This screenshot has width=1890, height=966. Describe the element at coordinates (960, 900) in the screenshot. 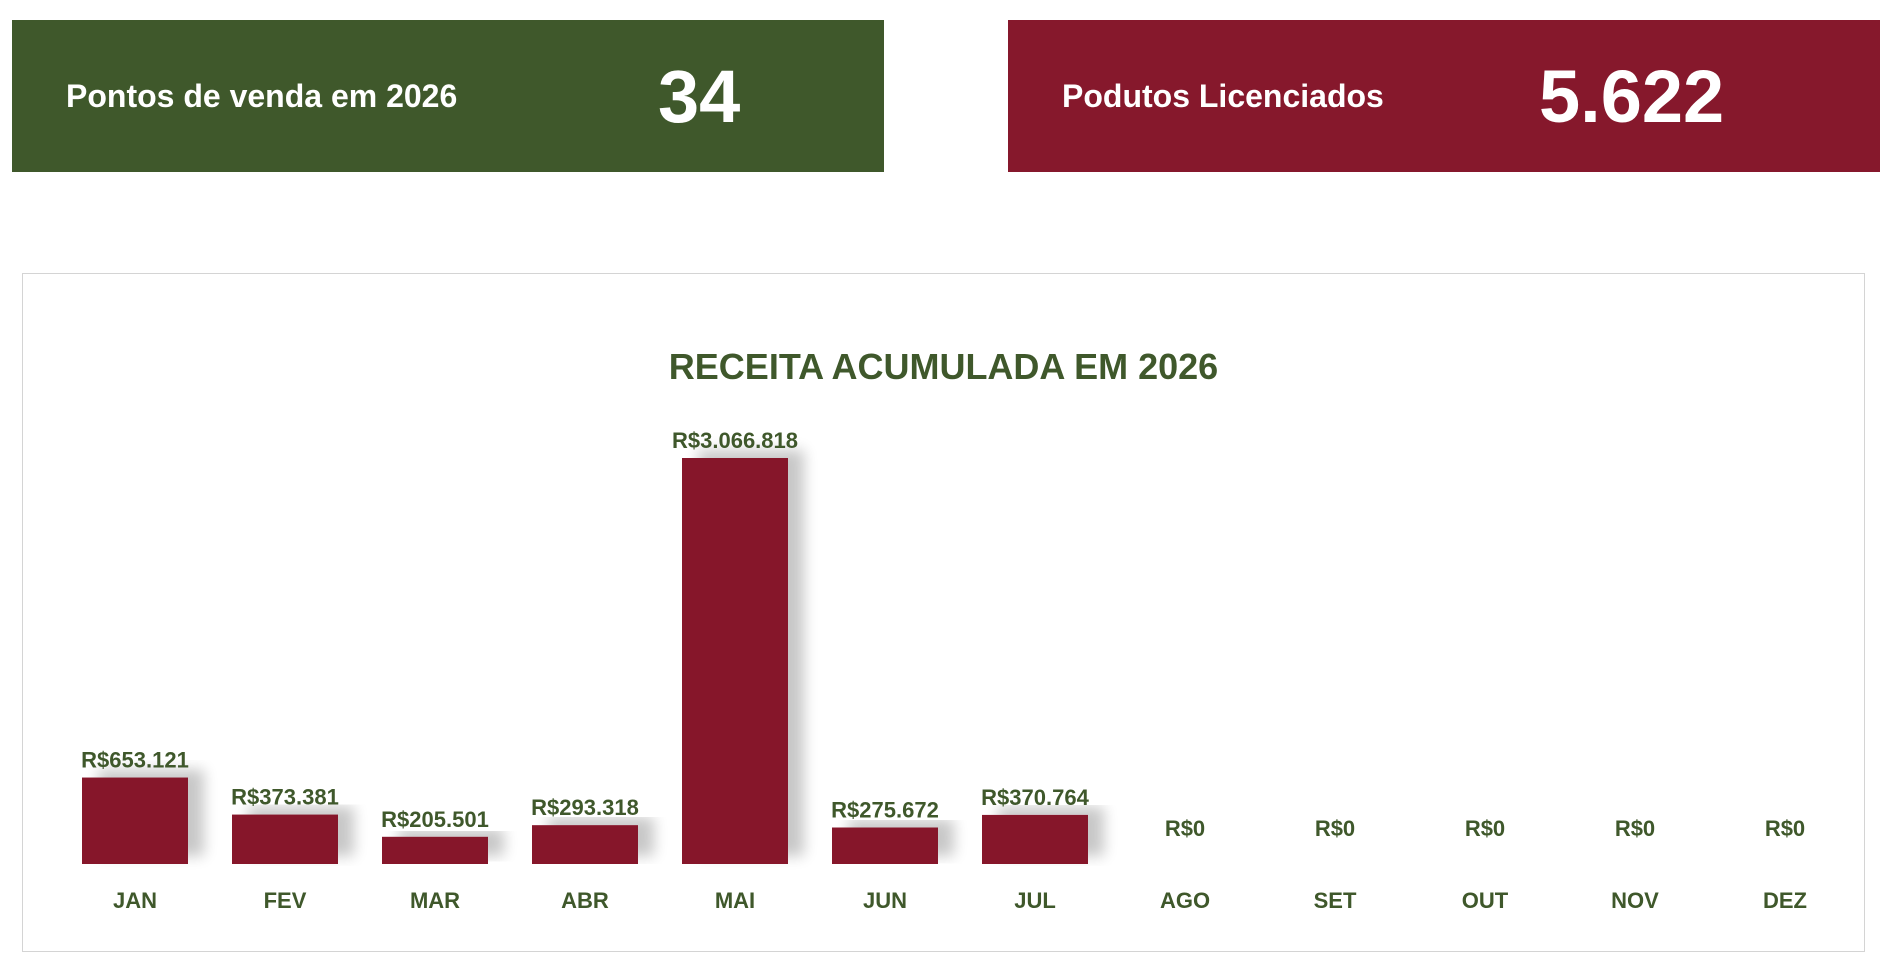

I see `x-axis-ticks-group: JAN FEV MAR ABR MAI JUN JUL AGO SET OUT NOV DEZ` at that location.